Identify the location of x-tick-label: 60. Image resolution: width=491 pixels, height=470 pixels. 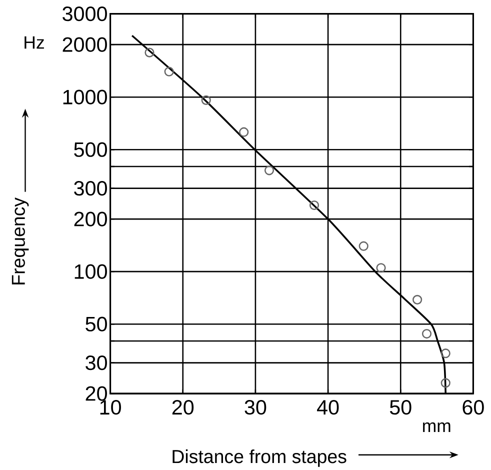
(473, 407).